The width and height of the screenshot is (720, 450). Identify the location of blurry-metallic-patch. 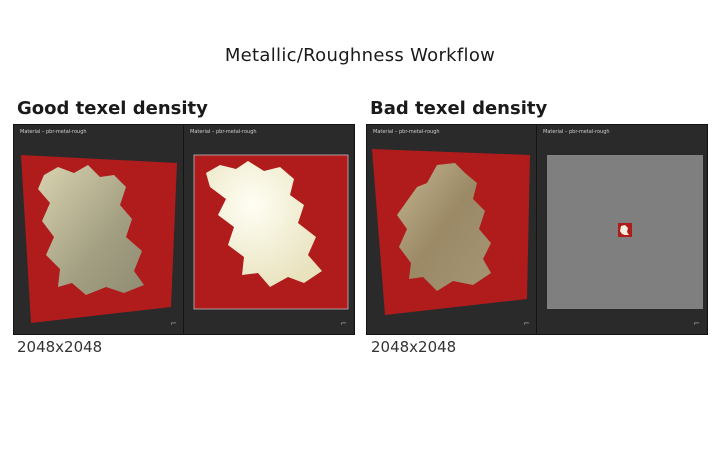
(444, 227).